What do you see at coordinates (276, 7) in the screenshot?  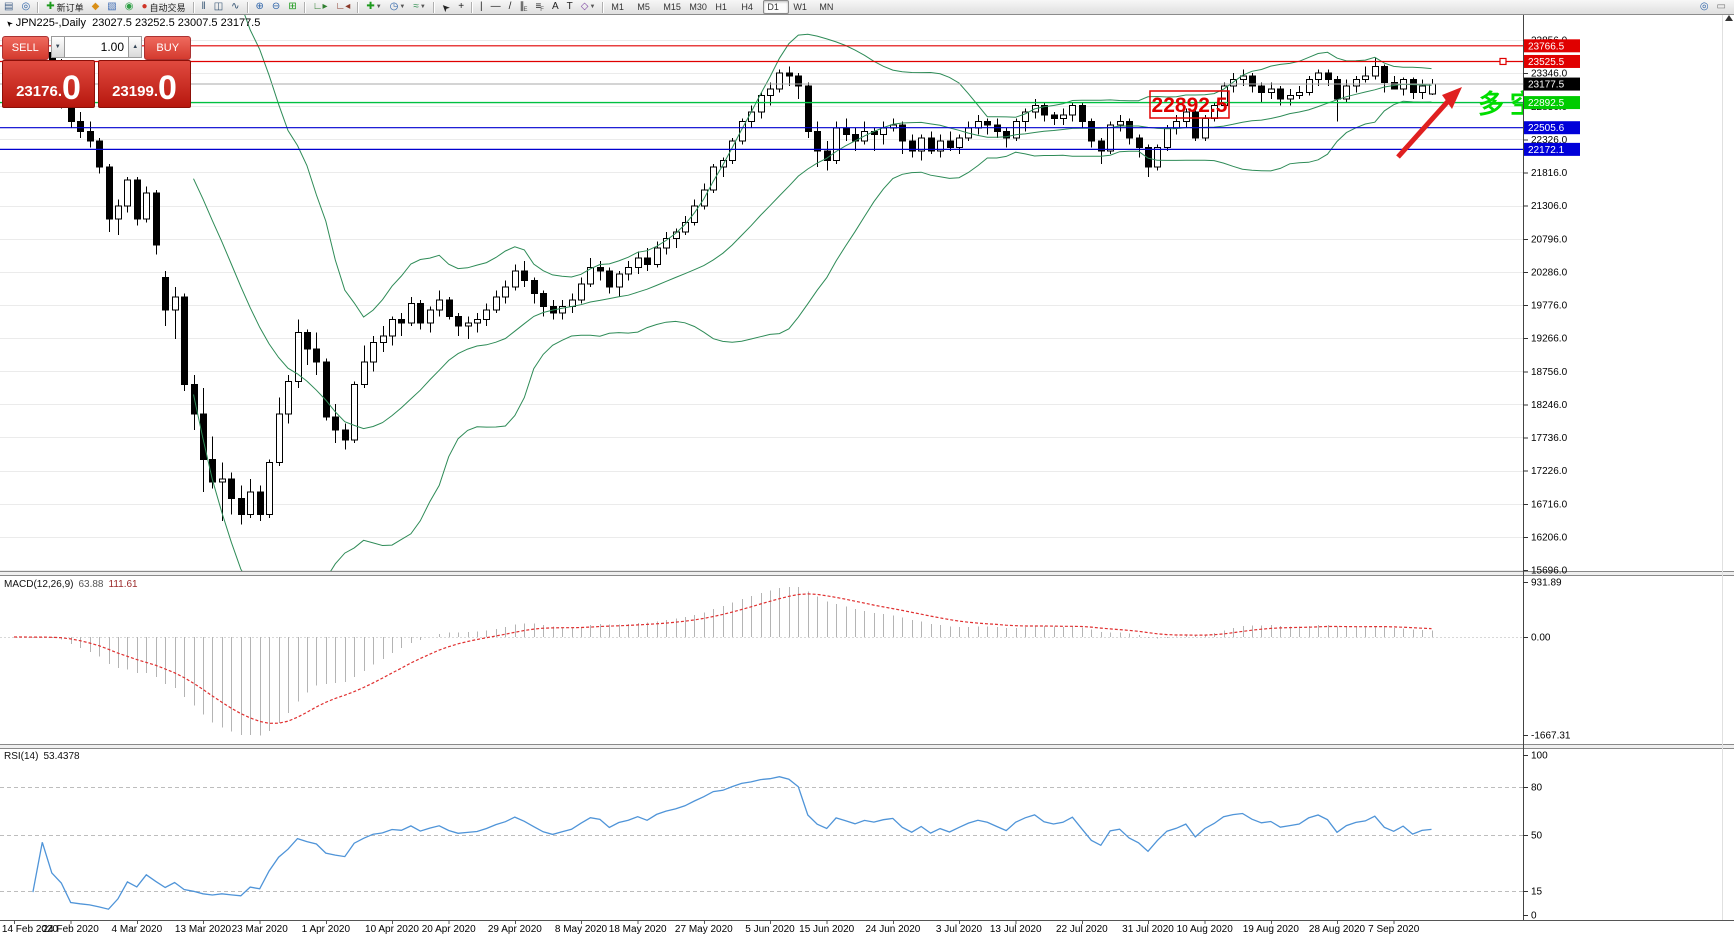 I see `zoom-out-icon: ⊖` at bounding box center [276, 7].